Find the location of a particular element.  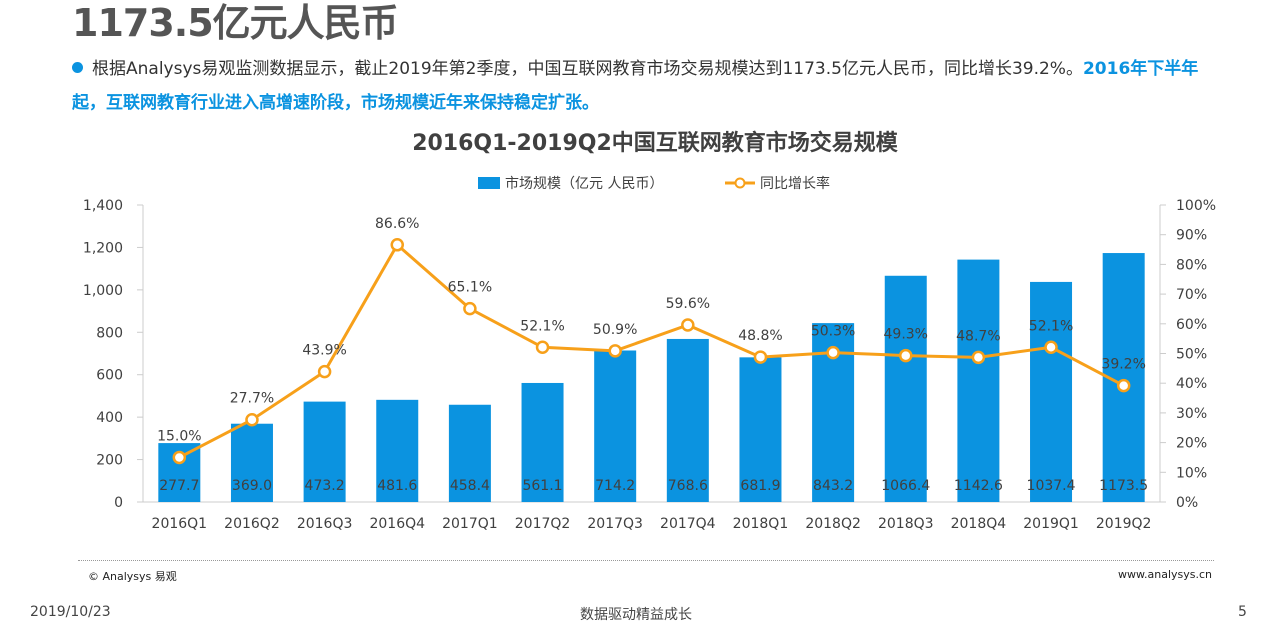

left-axis-tick-label: 600 is located at coordinates (109, 376).